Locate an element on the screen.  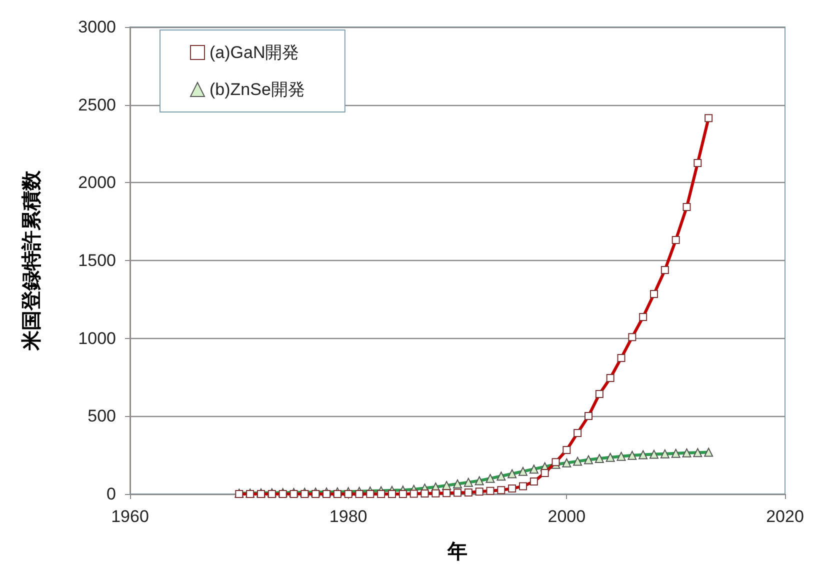
x-tick-label: 1960 is located at coordinates (130, 516).